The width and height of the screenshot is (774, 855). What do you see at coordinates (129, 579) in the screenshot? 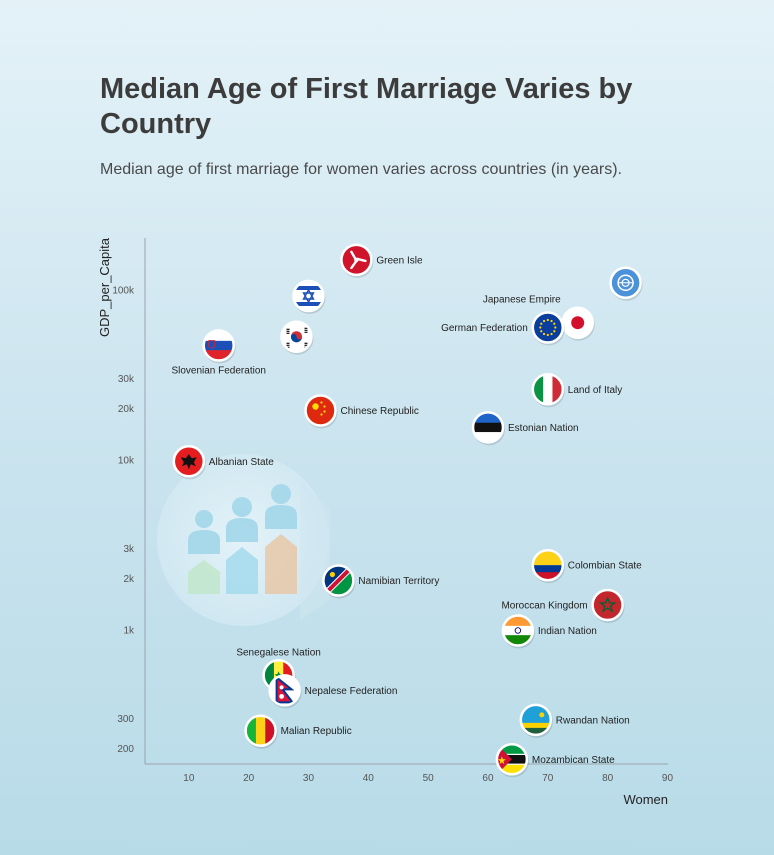
I see `y-tick-label: 2k` at bounding box center [129, 579].